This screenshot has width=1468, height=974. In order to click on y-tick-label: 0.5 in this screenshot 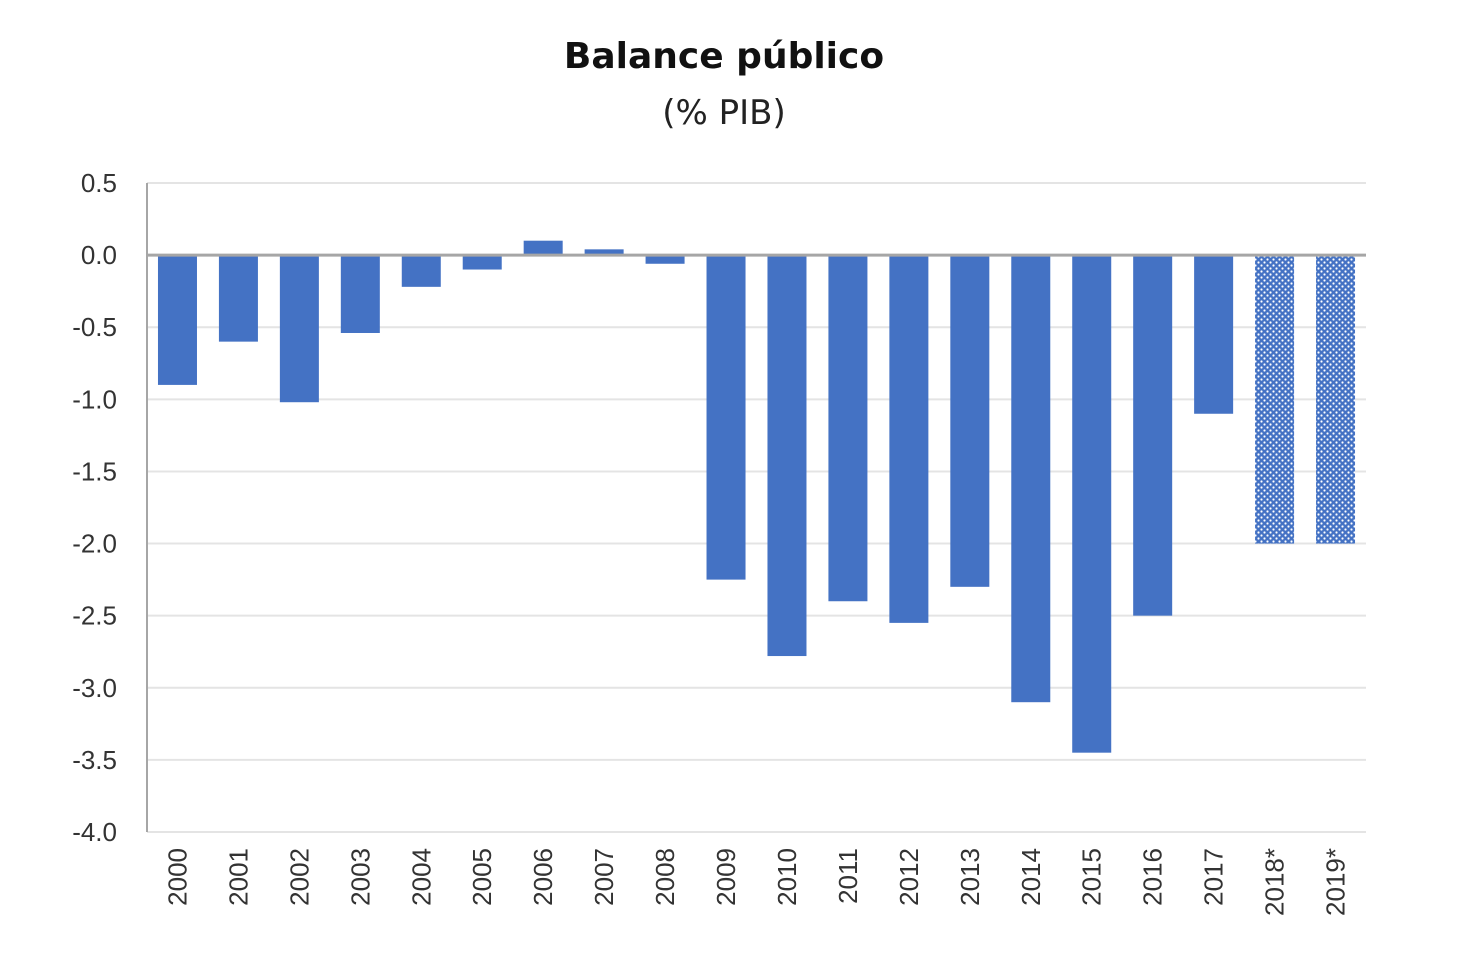, I will do `click(99, 183)`.